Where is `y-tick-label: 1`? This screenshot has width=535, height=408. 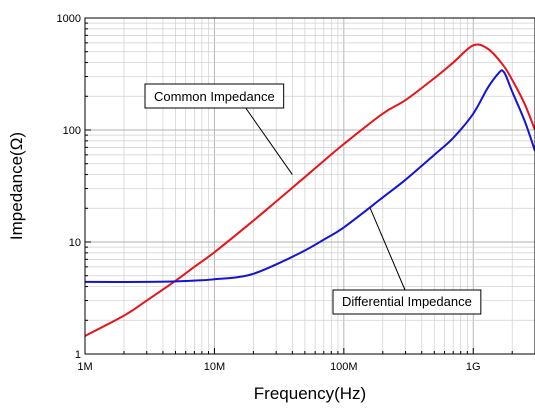
y-tick-label: 1 is located at coordinates (78, 355).